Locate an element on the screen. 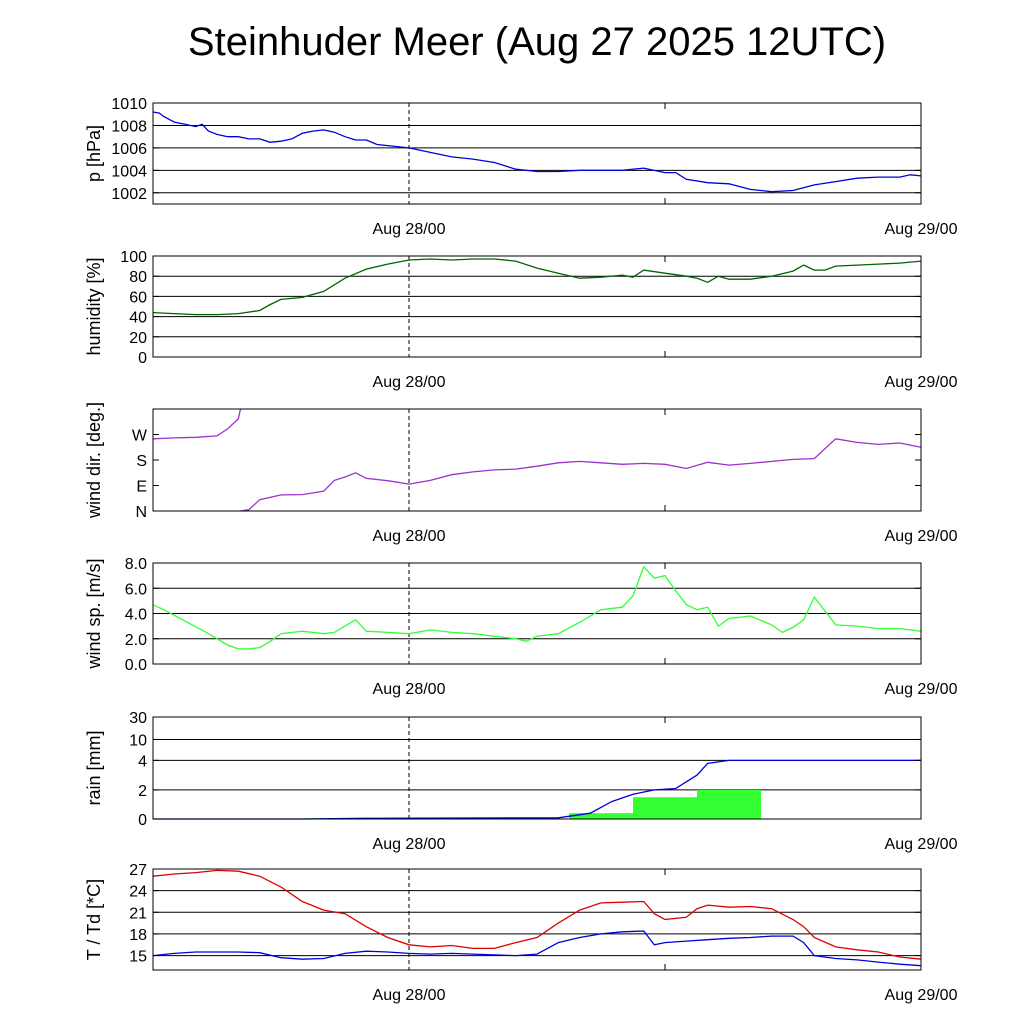 This screenshot has height=1024, width=1024. y-tick-label: 1004 is located at coordinates (129, 171).